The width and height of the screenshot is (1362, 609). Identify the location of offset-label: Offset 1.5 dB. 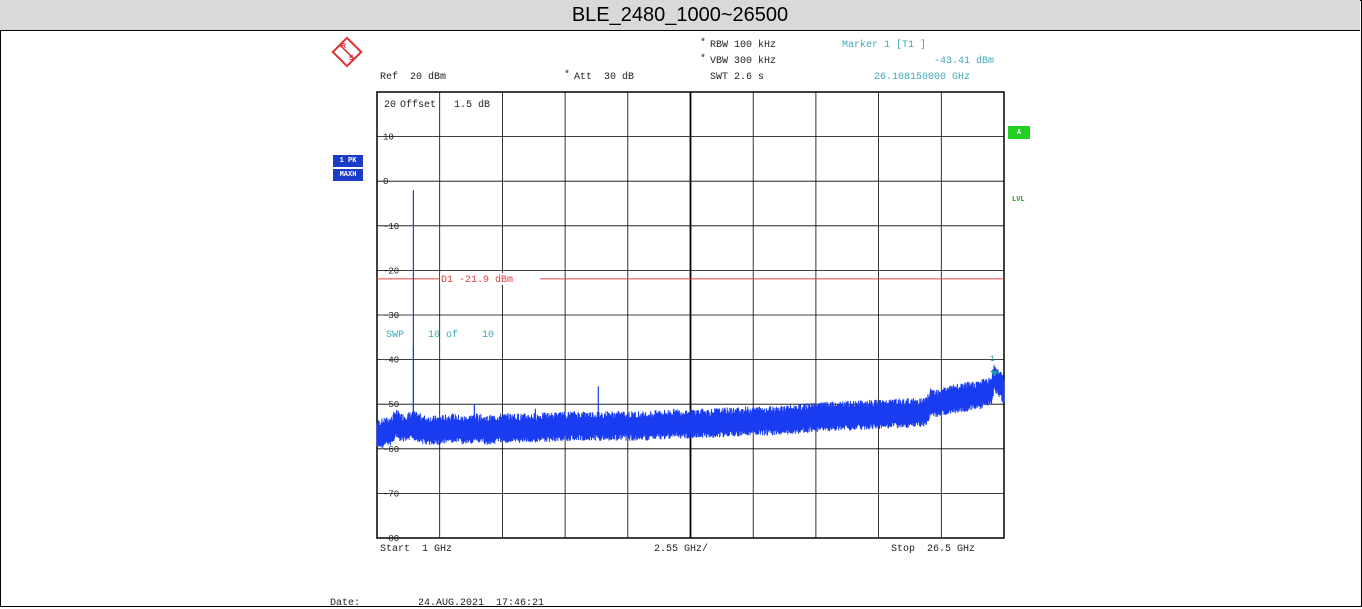
(445, 105).